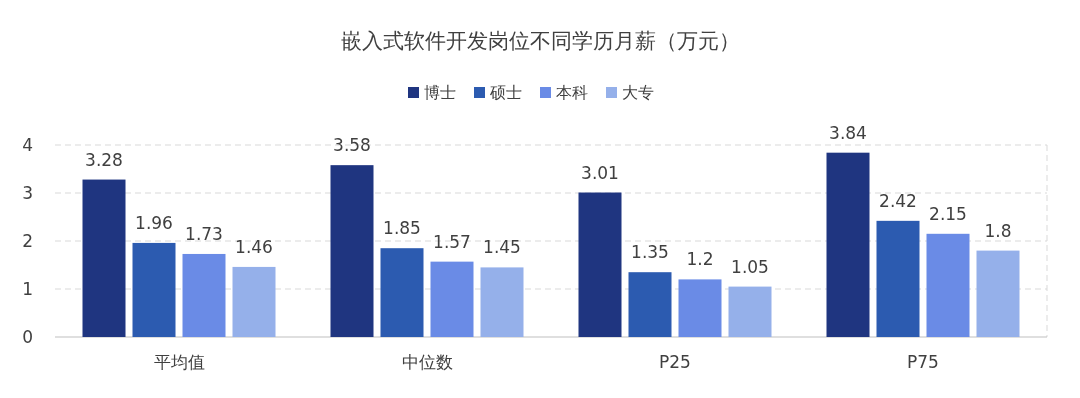 The image size is (1080, 398). What do you see at coordinates (254, 246) in the screenshot?
I see `data-label: 1.46` at bounding box center [254, 246].